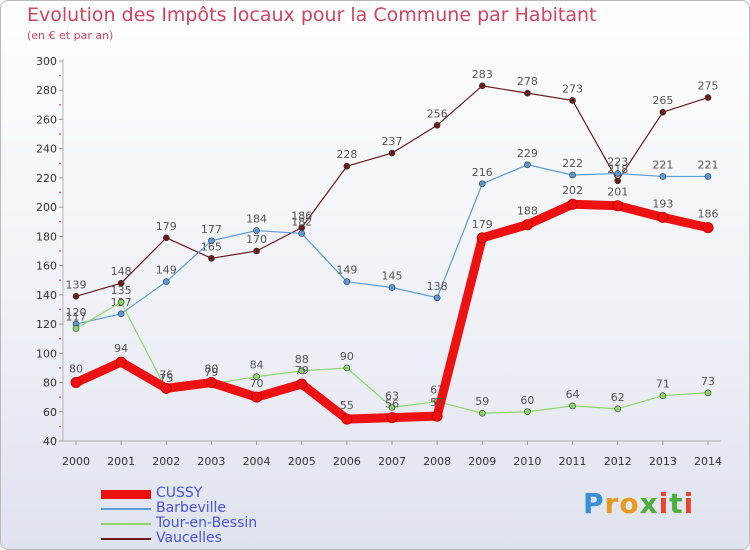 This screenshot has width=750, height=550. I want to click on x-tick-label: 2002, so click(166, 461).